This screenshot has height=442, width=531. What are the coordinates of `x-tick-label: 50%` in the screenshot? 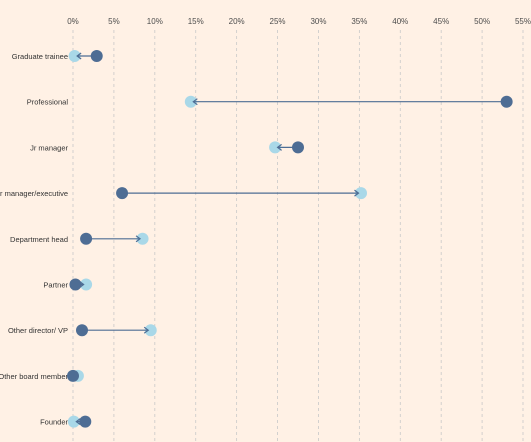 It's located at (482, 21).